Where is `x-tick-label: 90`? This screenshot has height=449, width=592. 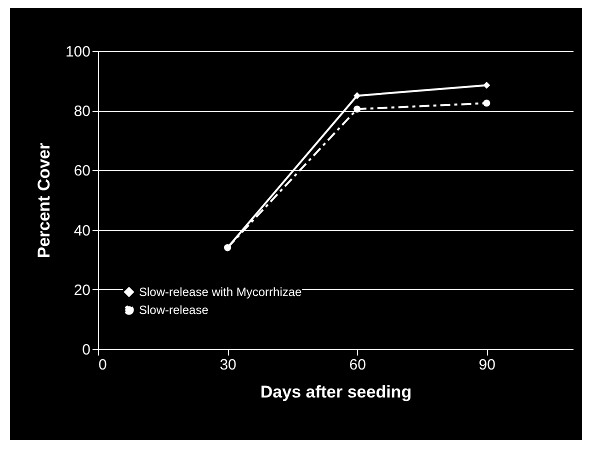 x-tick-label: 90 is located at coordinates (487, 365).